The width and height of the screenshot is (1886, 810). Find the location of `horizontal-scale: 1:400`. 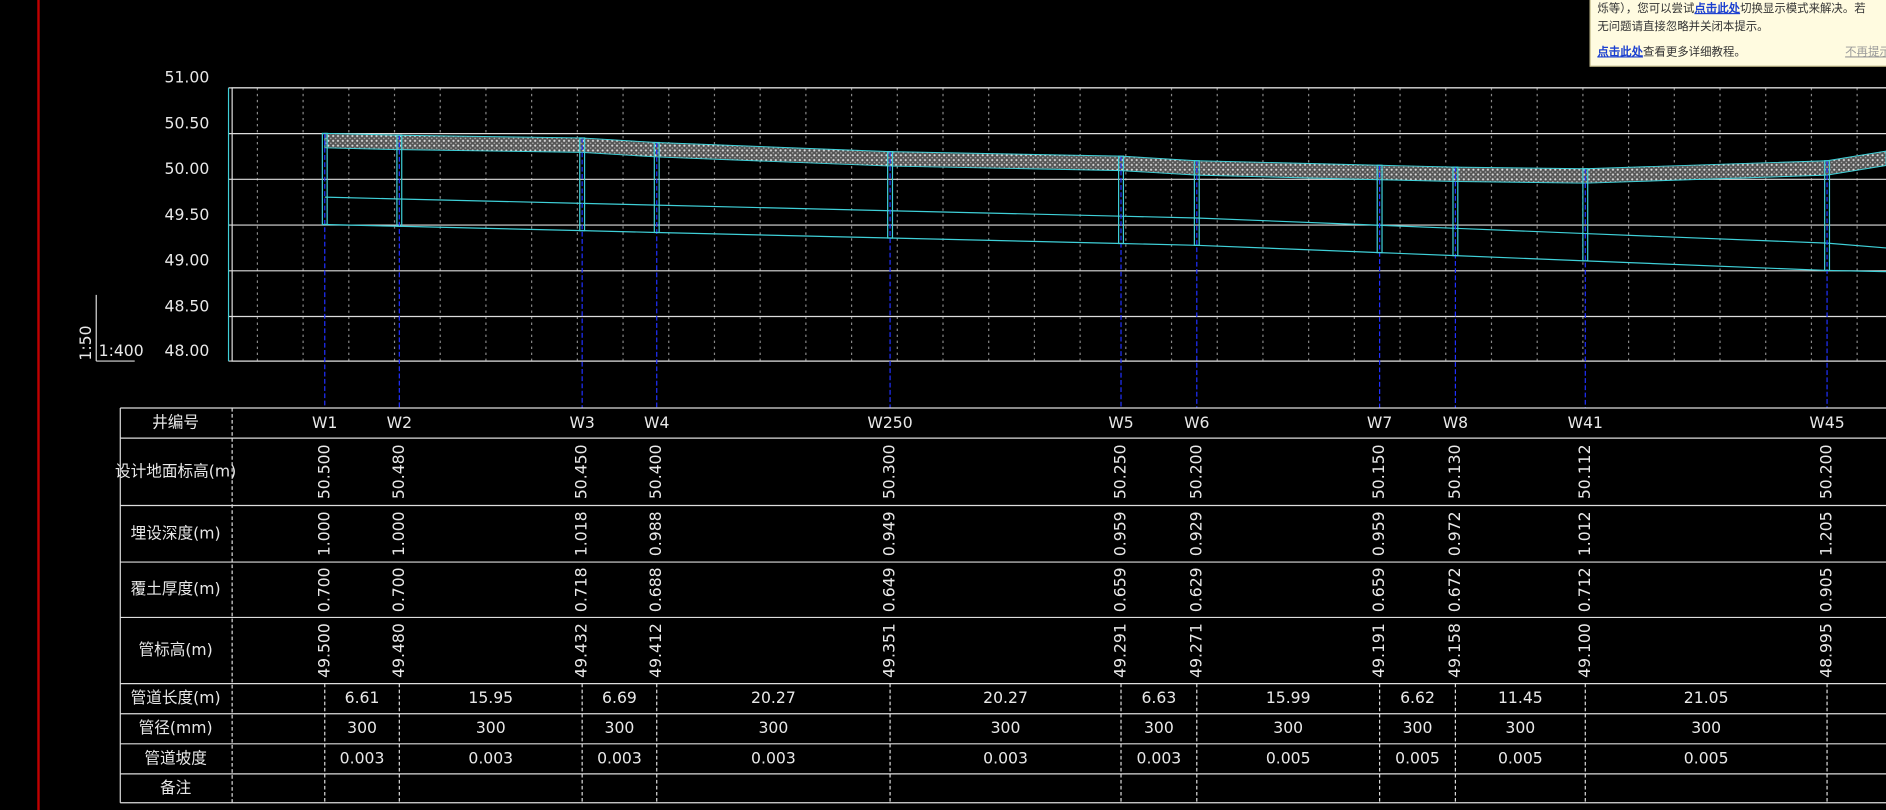

horizontal-scale: 1:400 is located at coordinates (121, 350).